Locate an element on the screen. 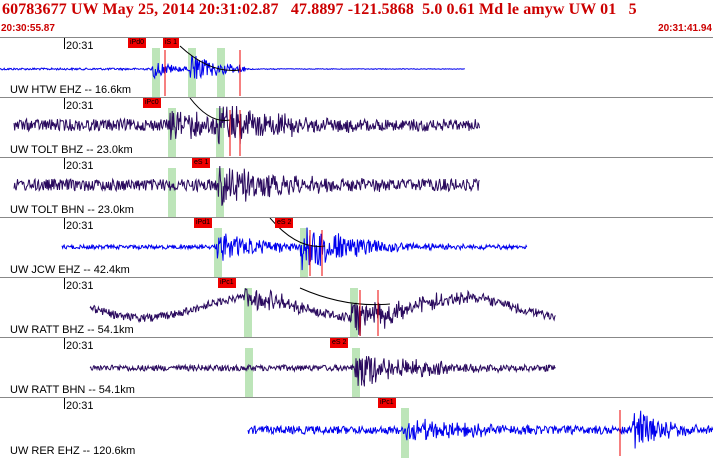  trace-panel-tolt-bhn: 20:31 eS 1 UW TOLT BHN -- 23.0km is located at coordinates (356, 187).